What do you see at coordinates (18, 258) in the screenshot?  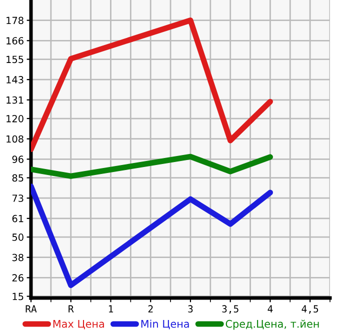 I see `y-tick-label: 38` at bounding box center [18, 258].